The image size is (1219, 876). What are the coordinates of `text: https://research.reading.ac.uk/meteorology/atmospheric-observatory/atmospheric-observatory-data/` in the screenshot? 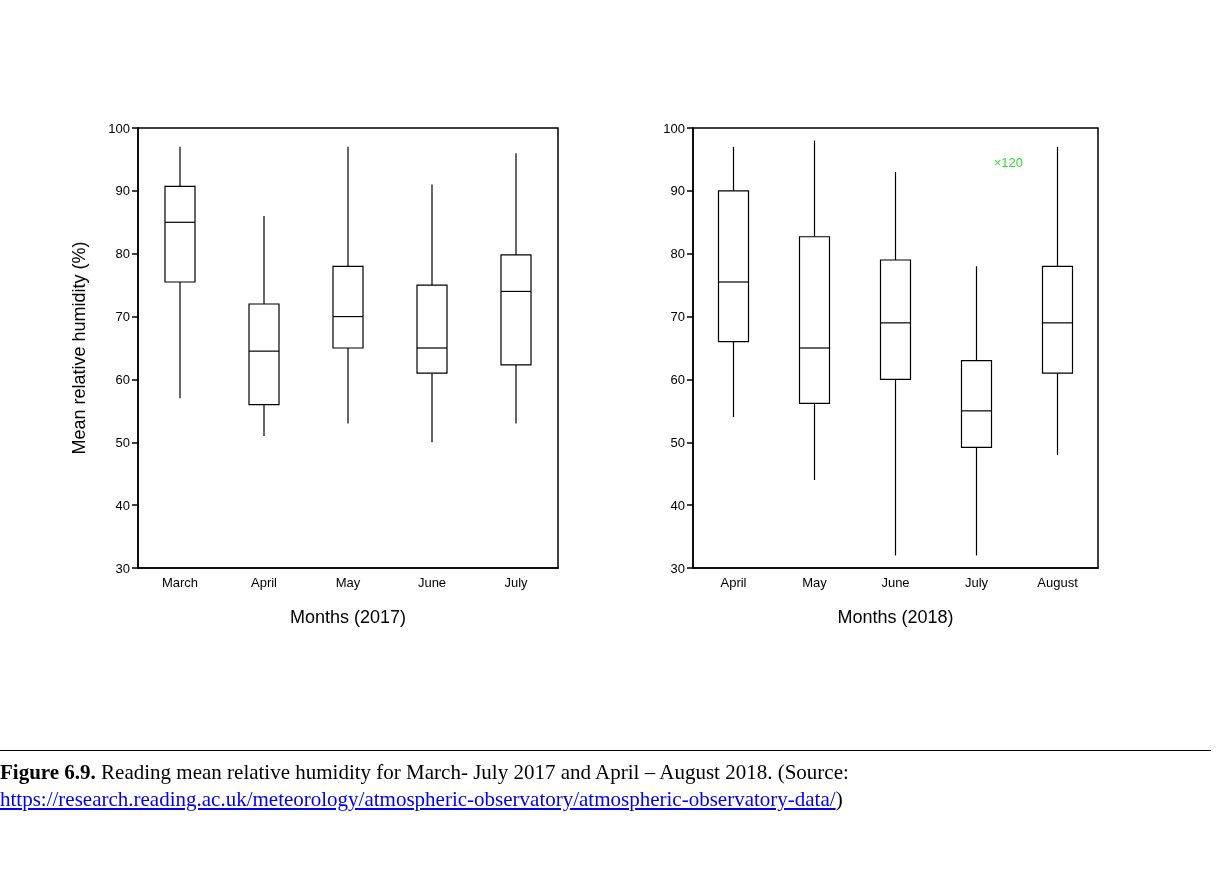 It's located at (418, 799).